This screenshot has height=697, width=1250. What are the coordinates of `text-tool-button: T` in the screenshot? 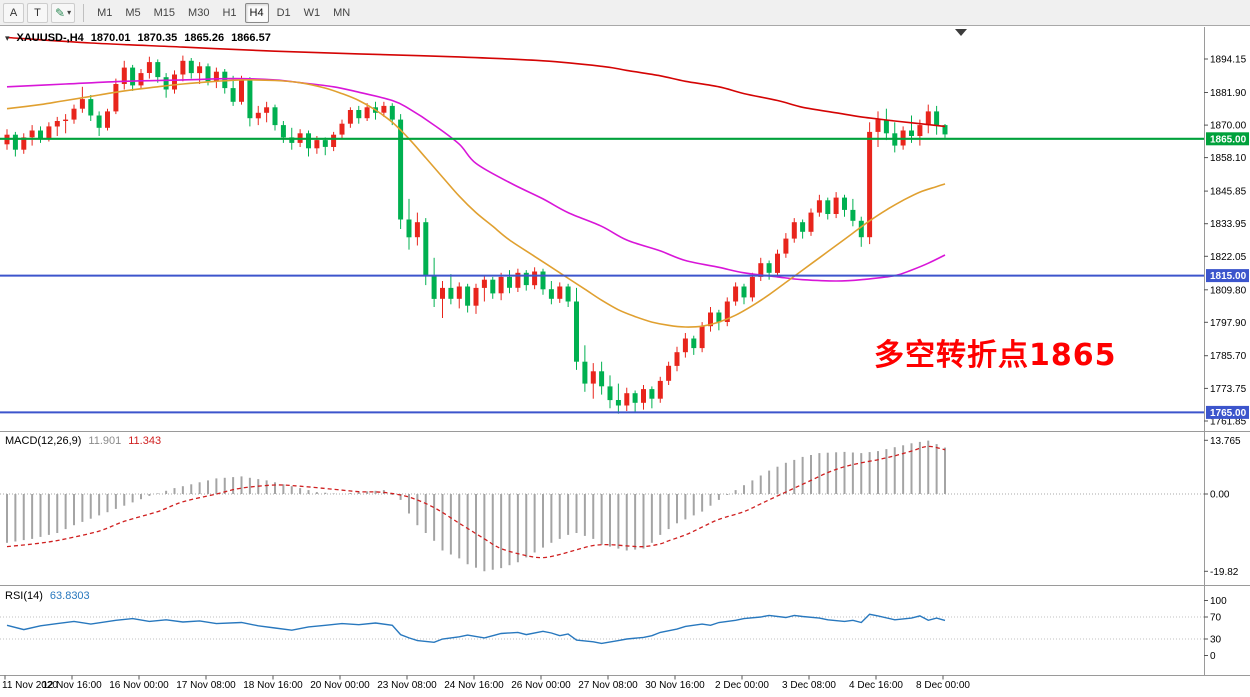 It's located at (37, 12).